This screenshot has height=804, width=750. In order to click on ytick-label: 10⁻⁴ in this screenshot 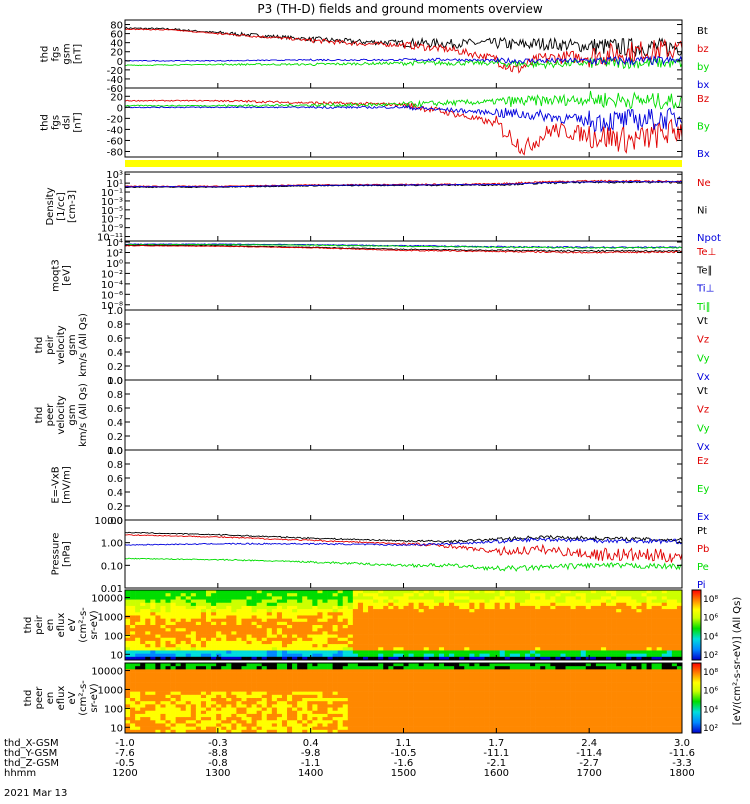, I will do `click(112, 285)`.